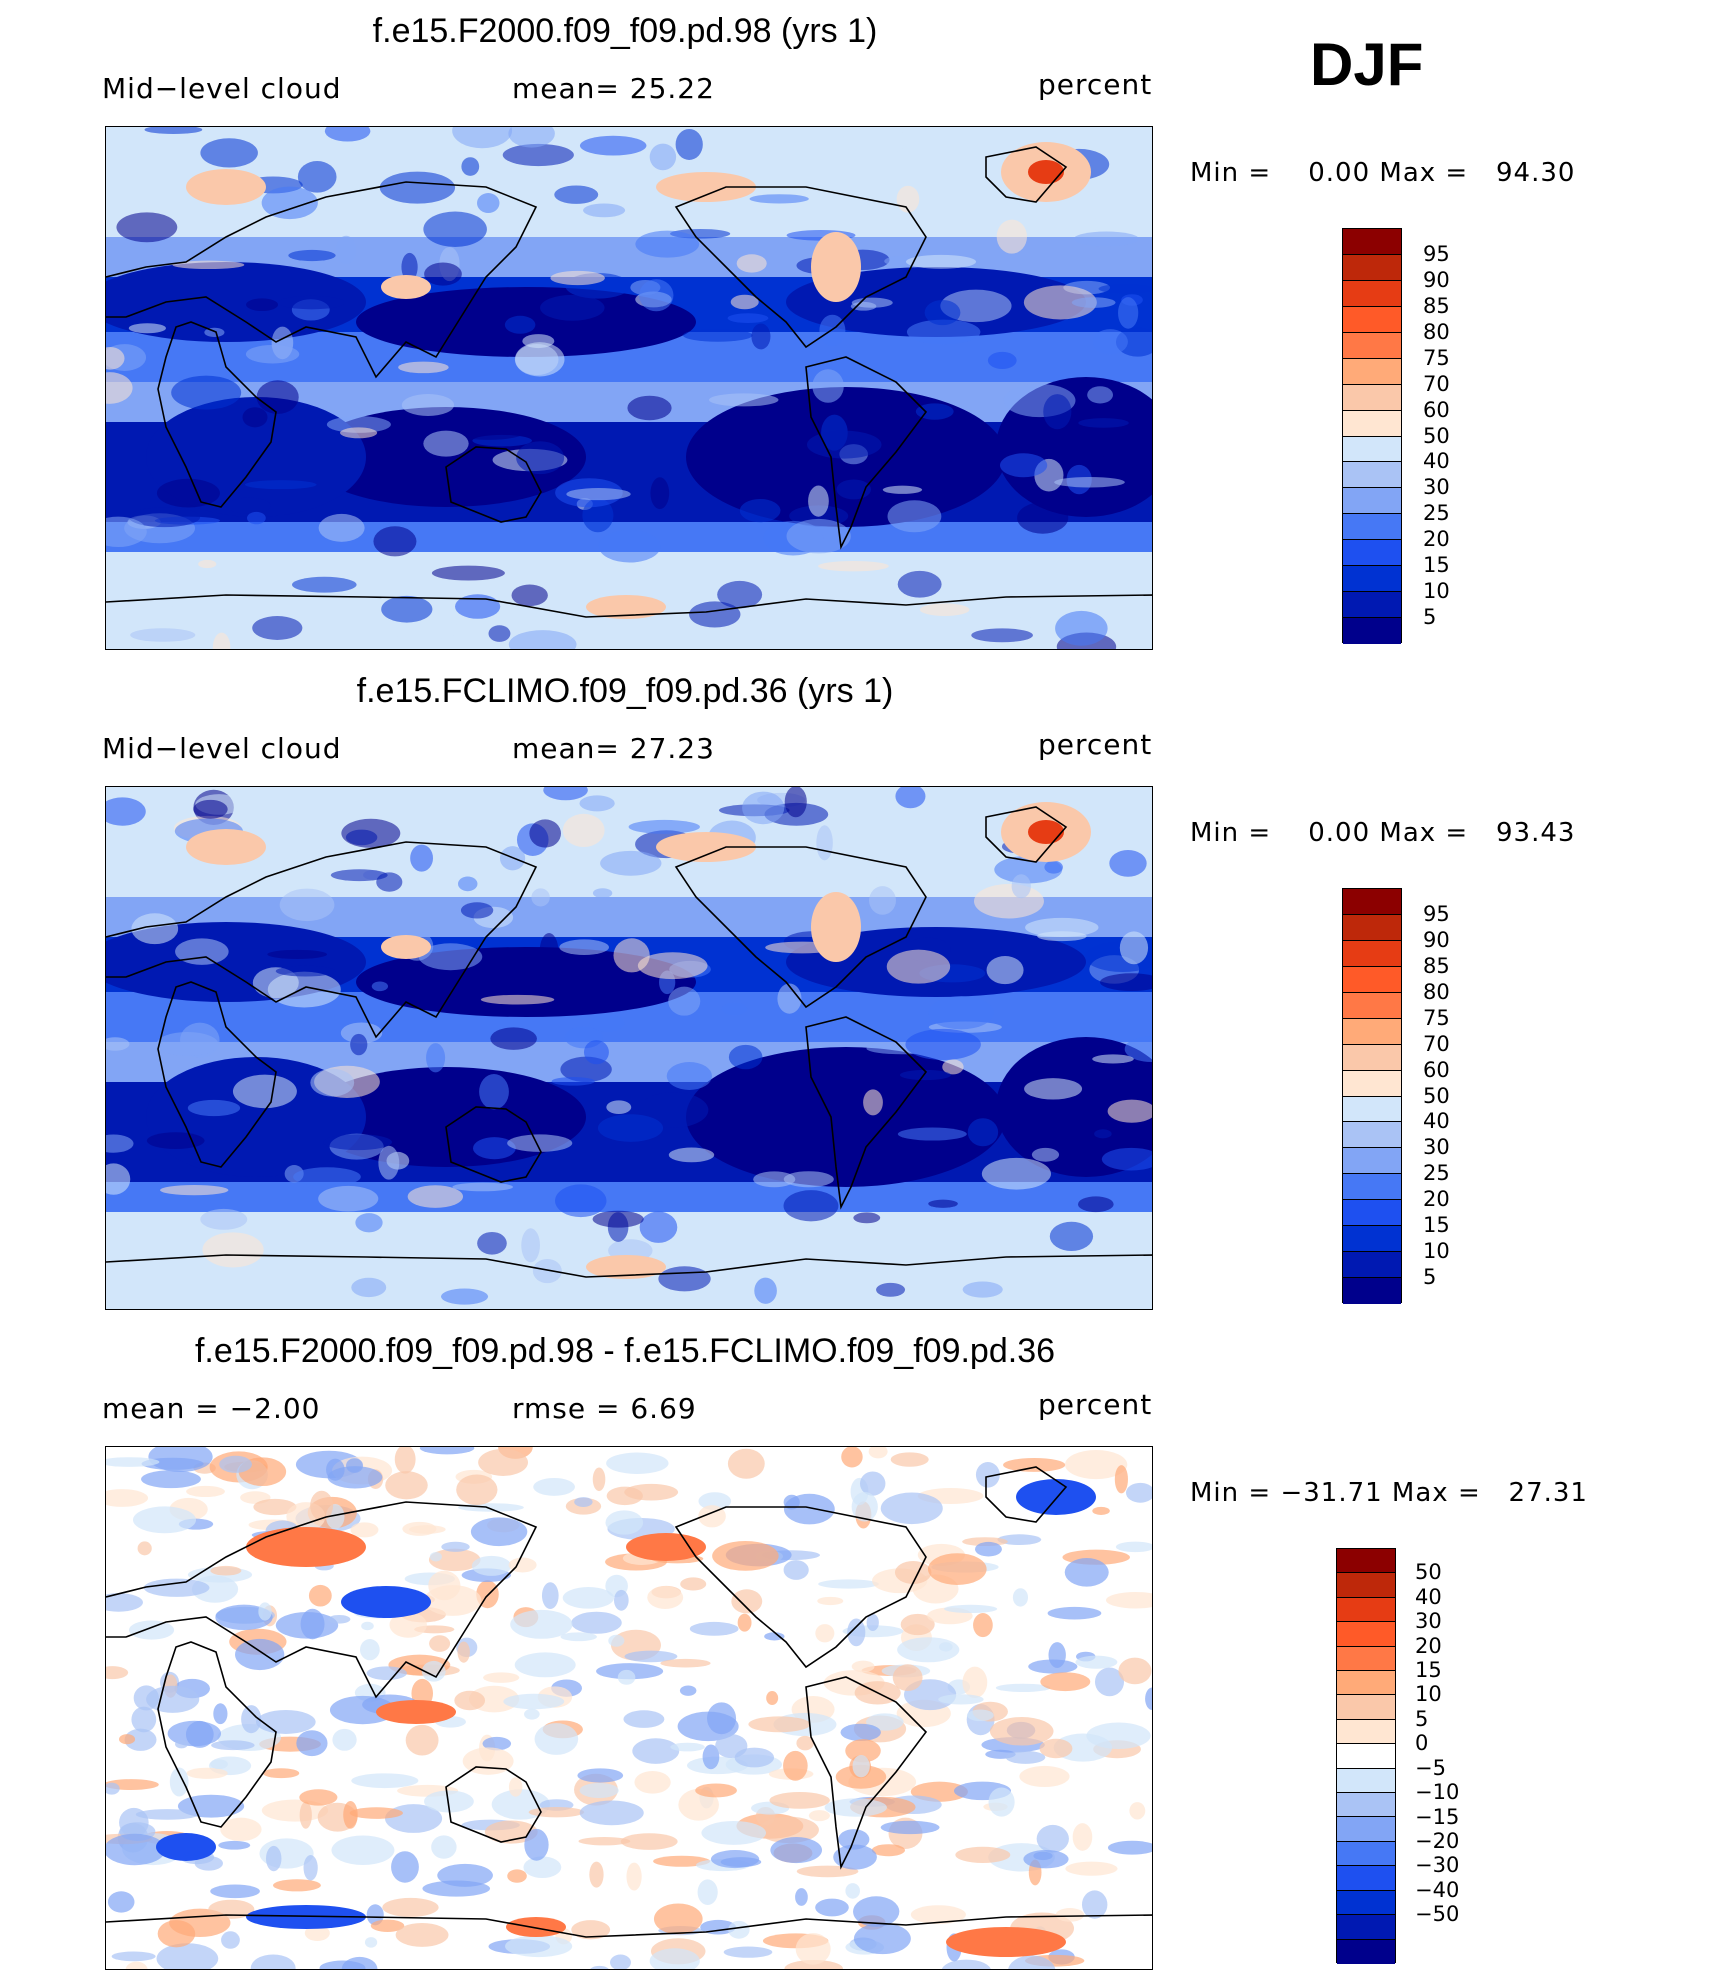 Image resolution: width=1710 pixels, height=1975 pixels. What do you see at coordinates (1436, 939) in the screenshot?
I see `colorbar-tick-label: 90` at bounding box center [1436, 939].